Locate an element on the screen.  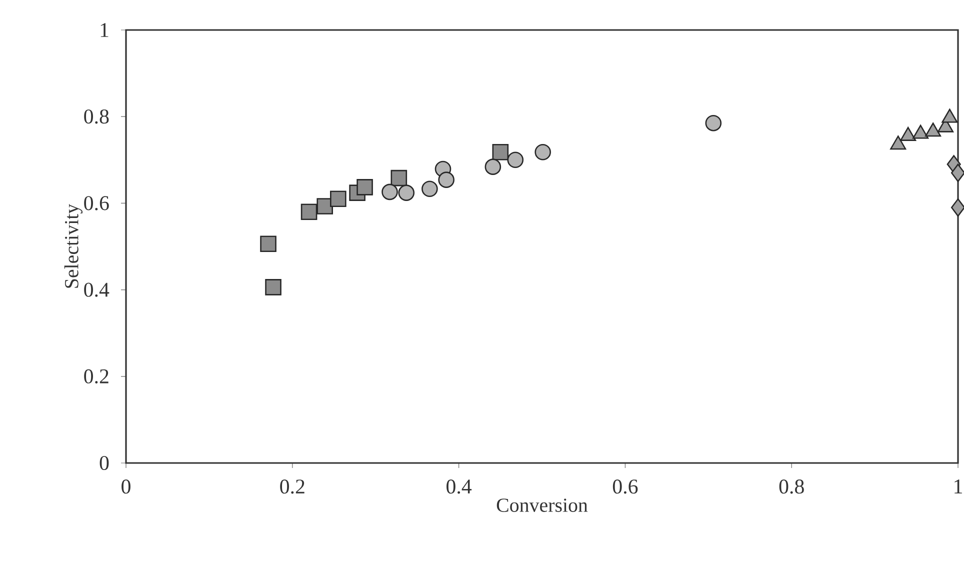
y-tick-label: 1 is located at coordinates (104, 30).